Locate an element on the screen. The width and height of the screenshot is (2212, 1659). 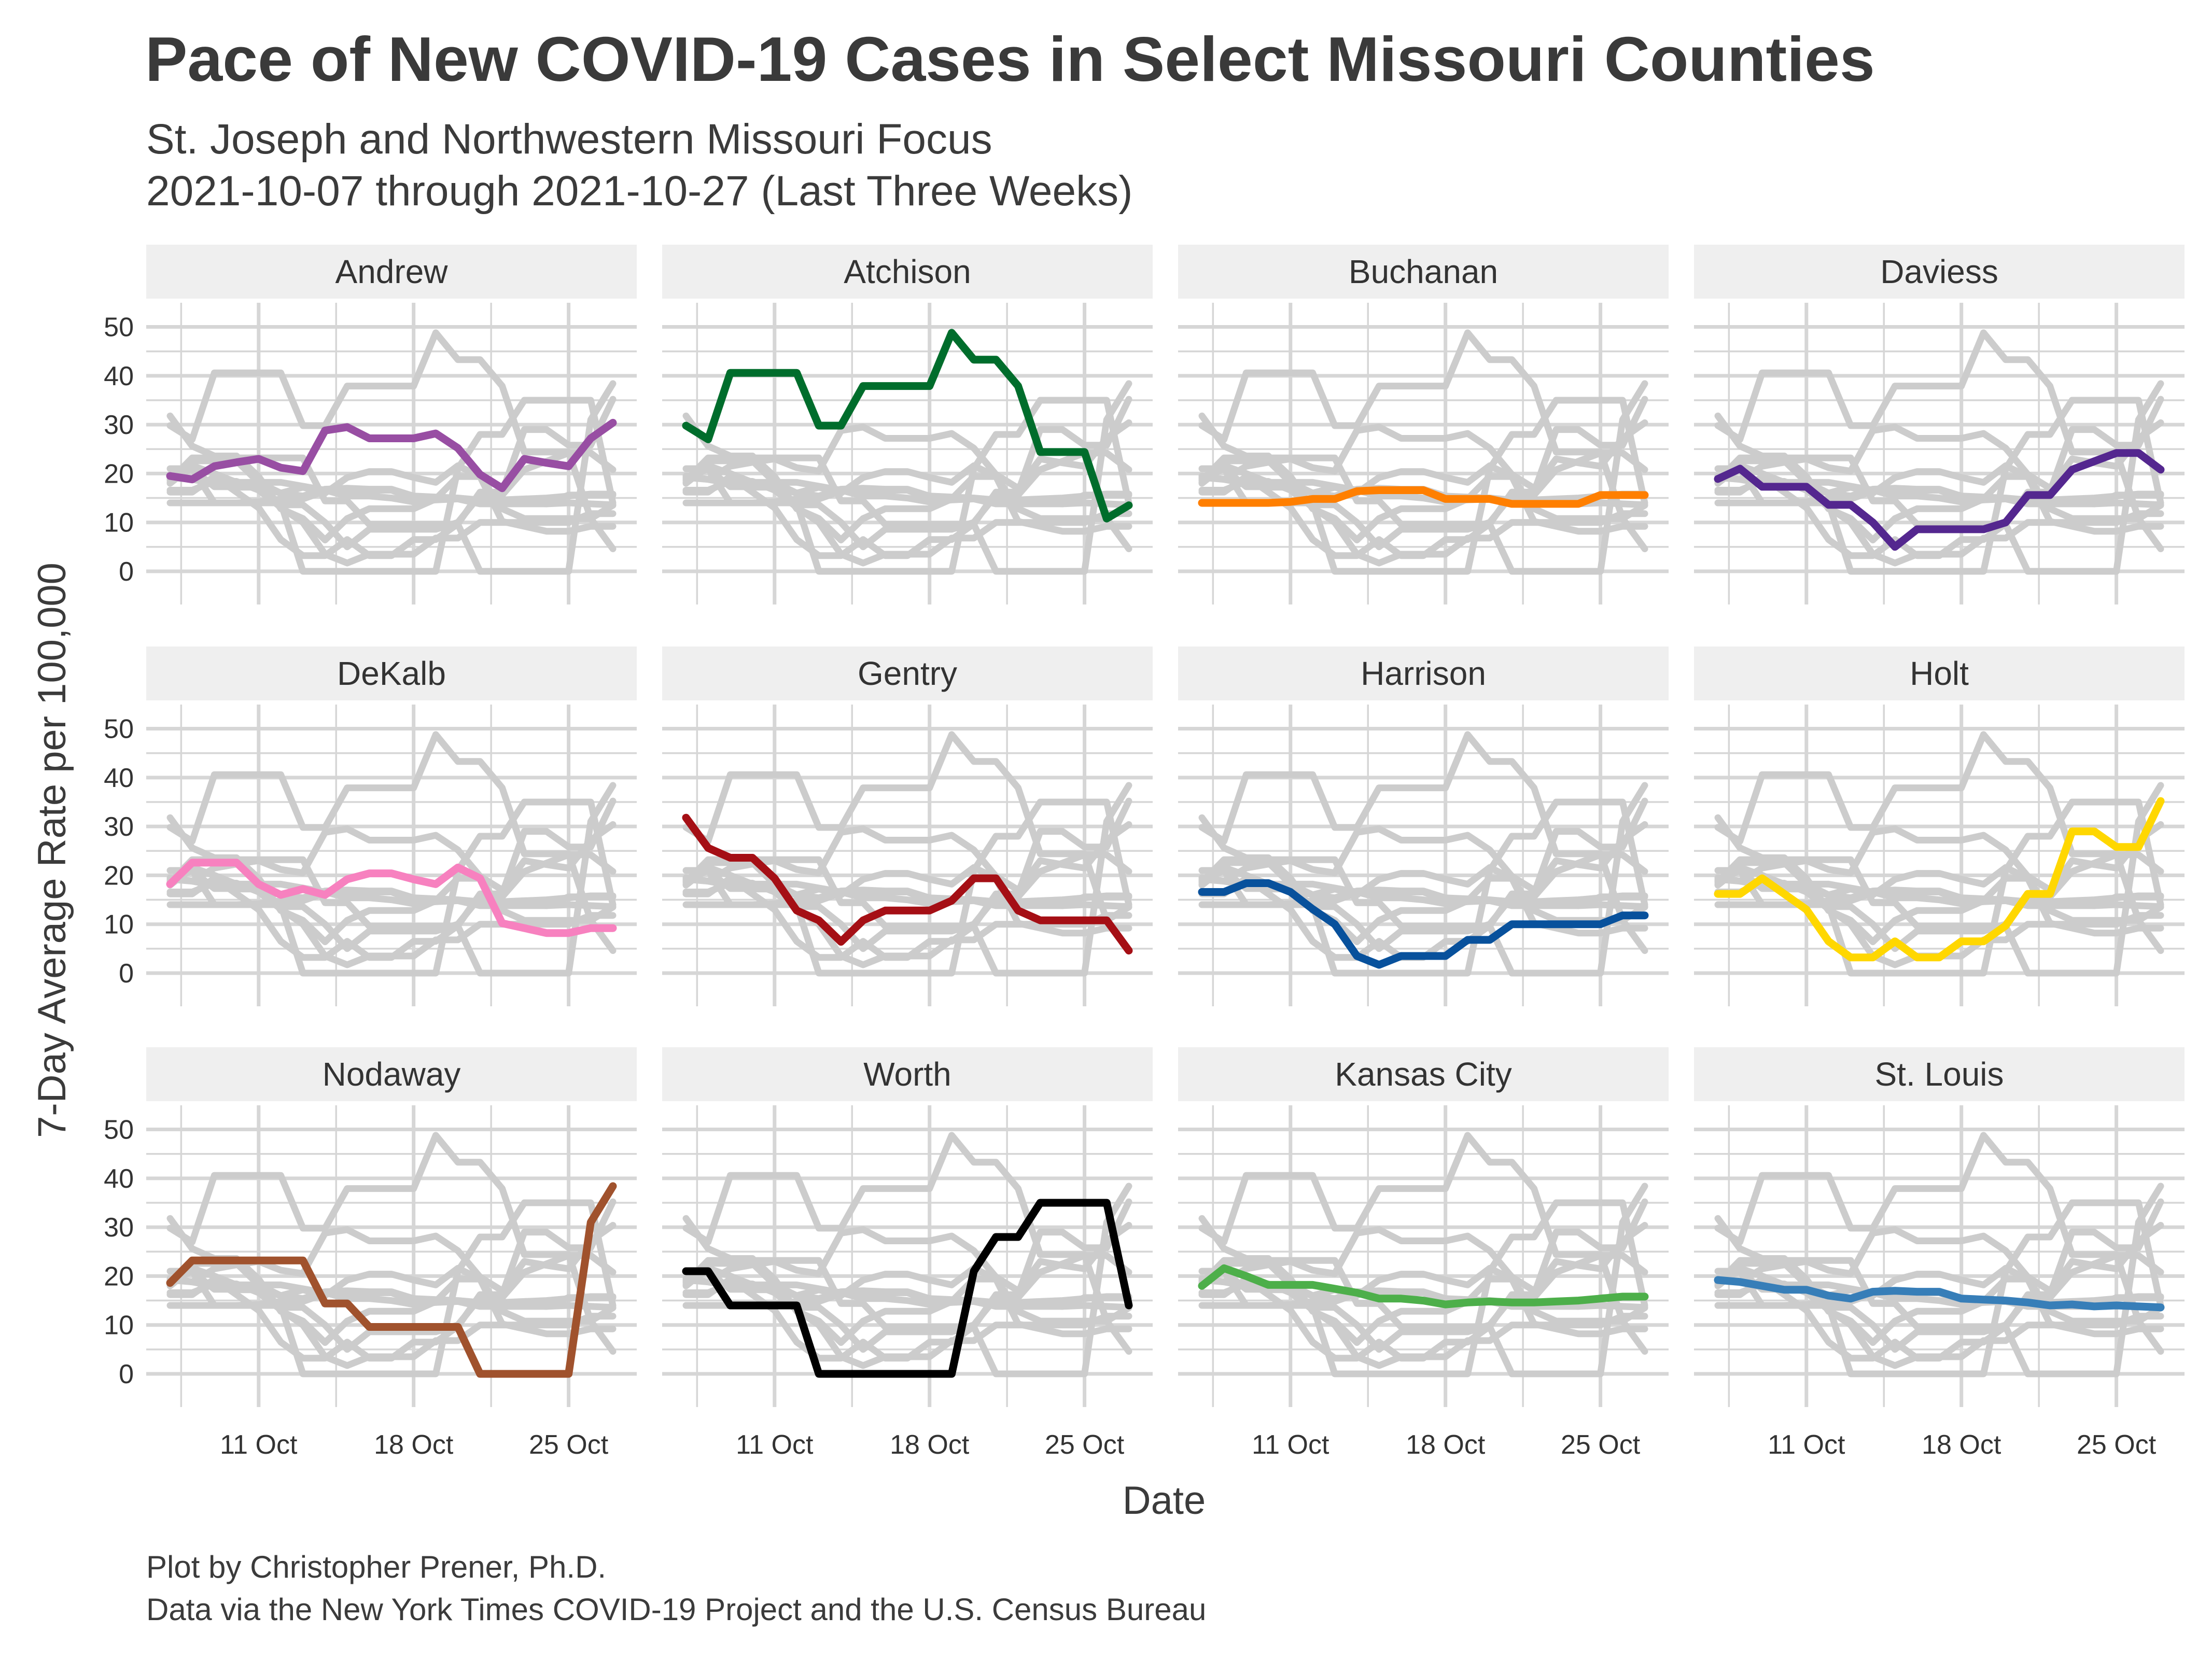
series-line-gentry is located at coordinates (907, 884).